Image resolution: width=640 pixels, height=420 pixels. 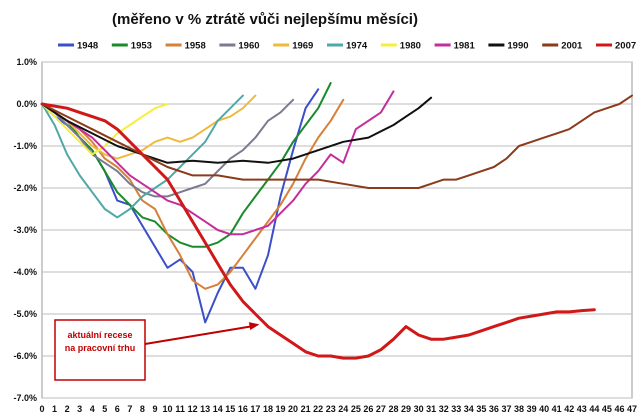 What do you see at coordinates (268, 409) in the screenshot?
I see `x-tick-label: 18` at bounding box center [268, 409].